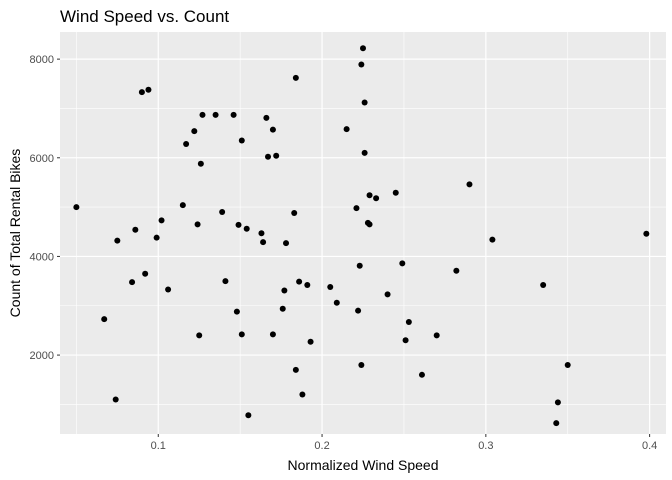 This screenshot has width=672, height=480. Describe the element at coordinates (15, 233) in the screenshot. I see `y-axis-title: Count of Total Rental Bikes` at that location.